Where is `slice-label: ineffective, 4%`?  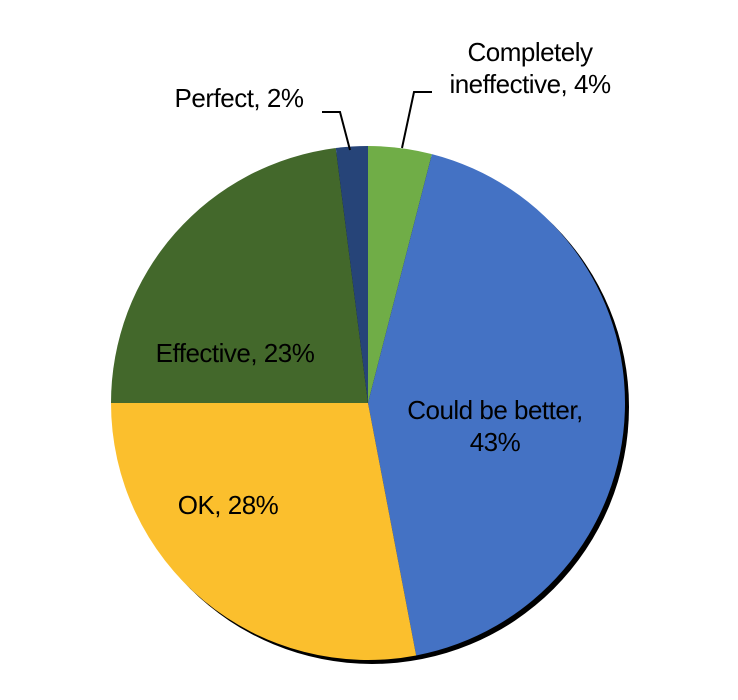 slice-label: ineffective, 4% is located at coordinates (530, 84).